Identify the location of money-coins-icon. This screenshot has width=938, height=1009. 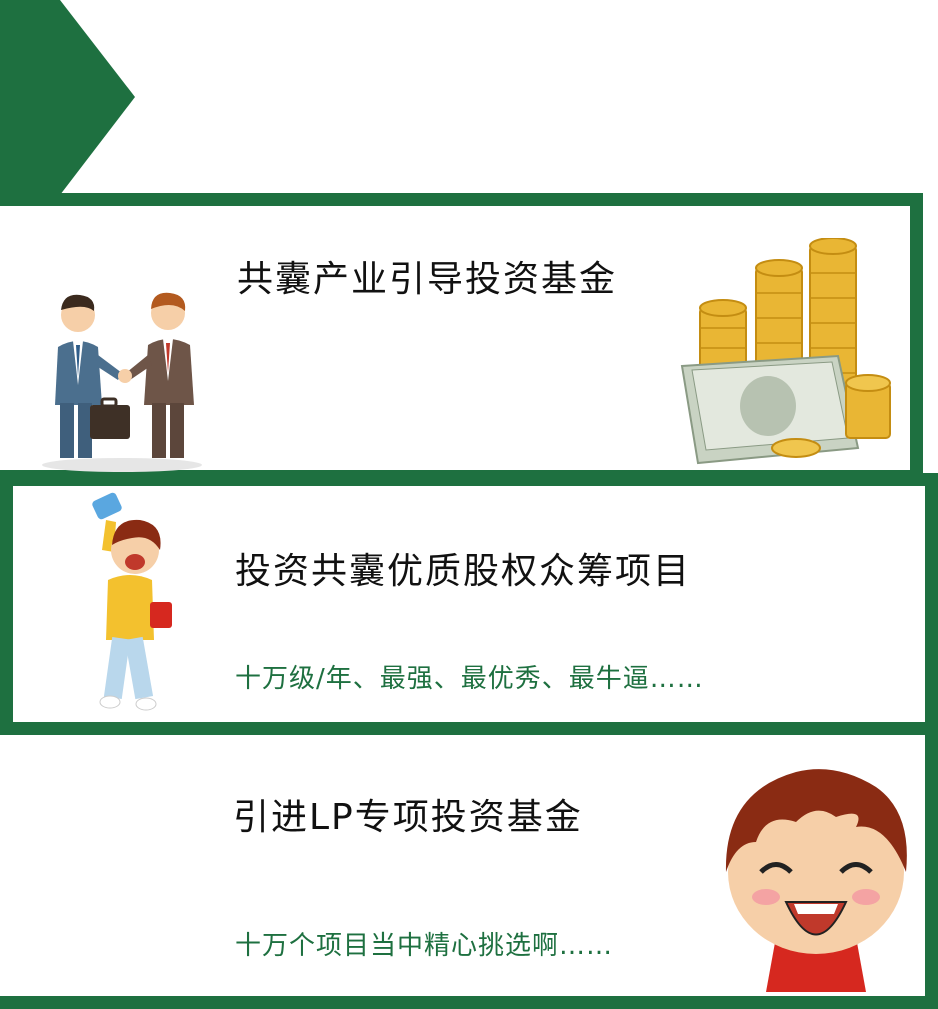
(785, 351).